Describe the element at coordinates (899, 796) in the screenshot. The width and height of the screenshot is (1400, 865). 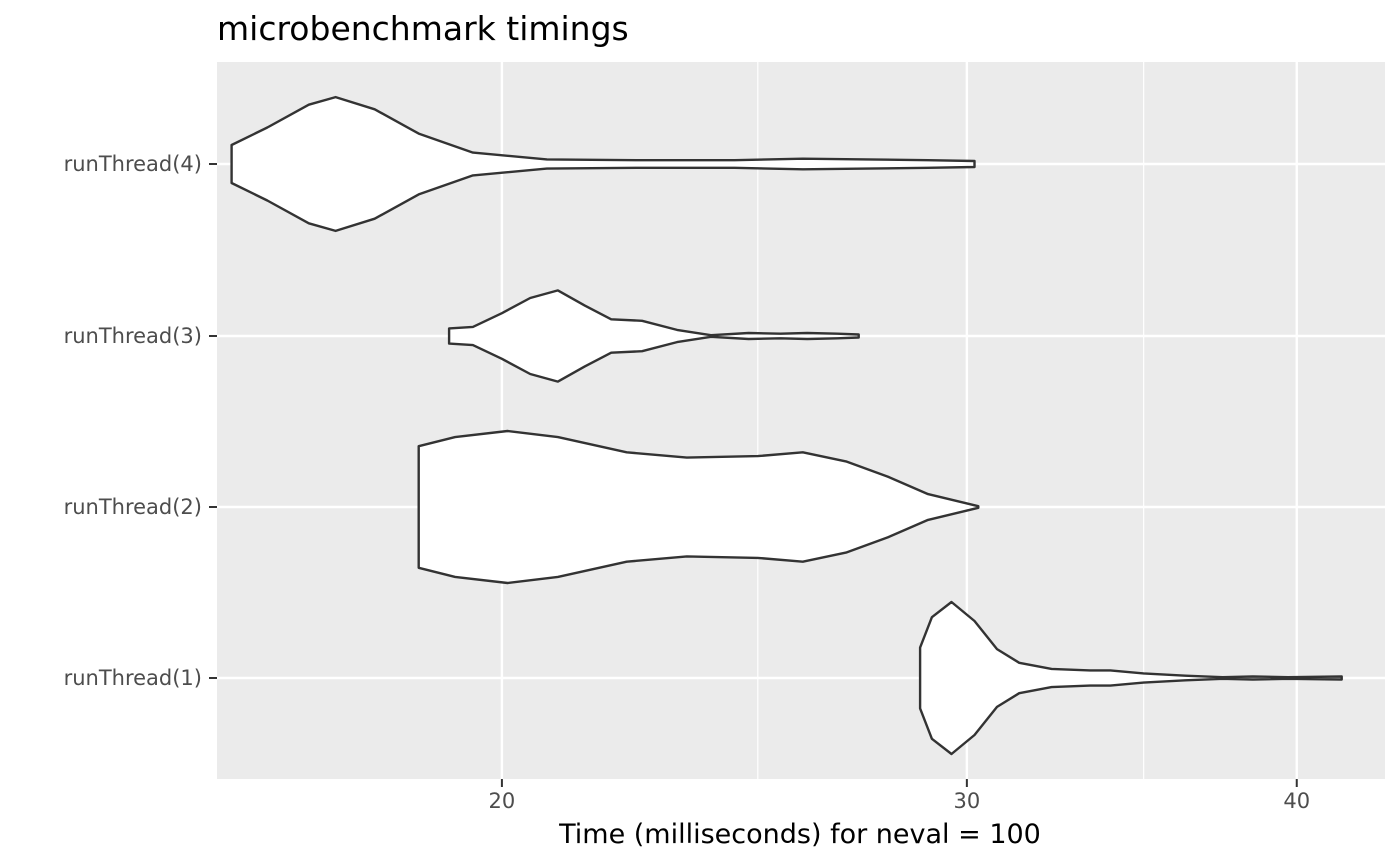
I see `x-axis: 20 30 40` at that location.